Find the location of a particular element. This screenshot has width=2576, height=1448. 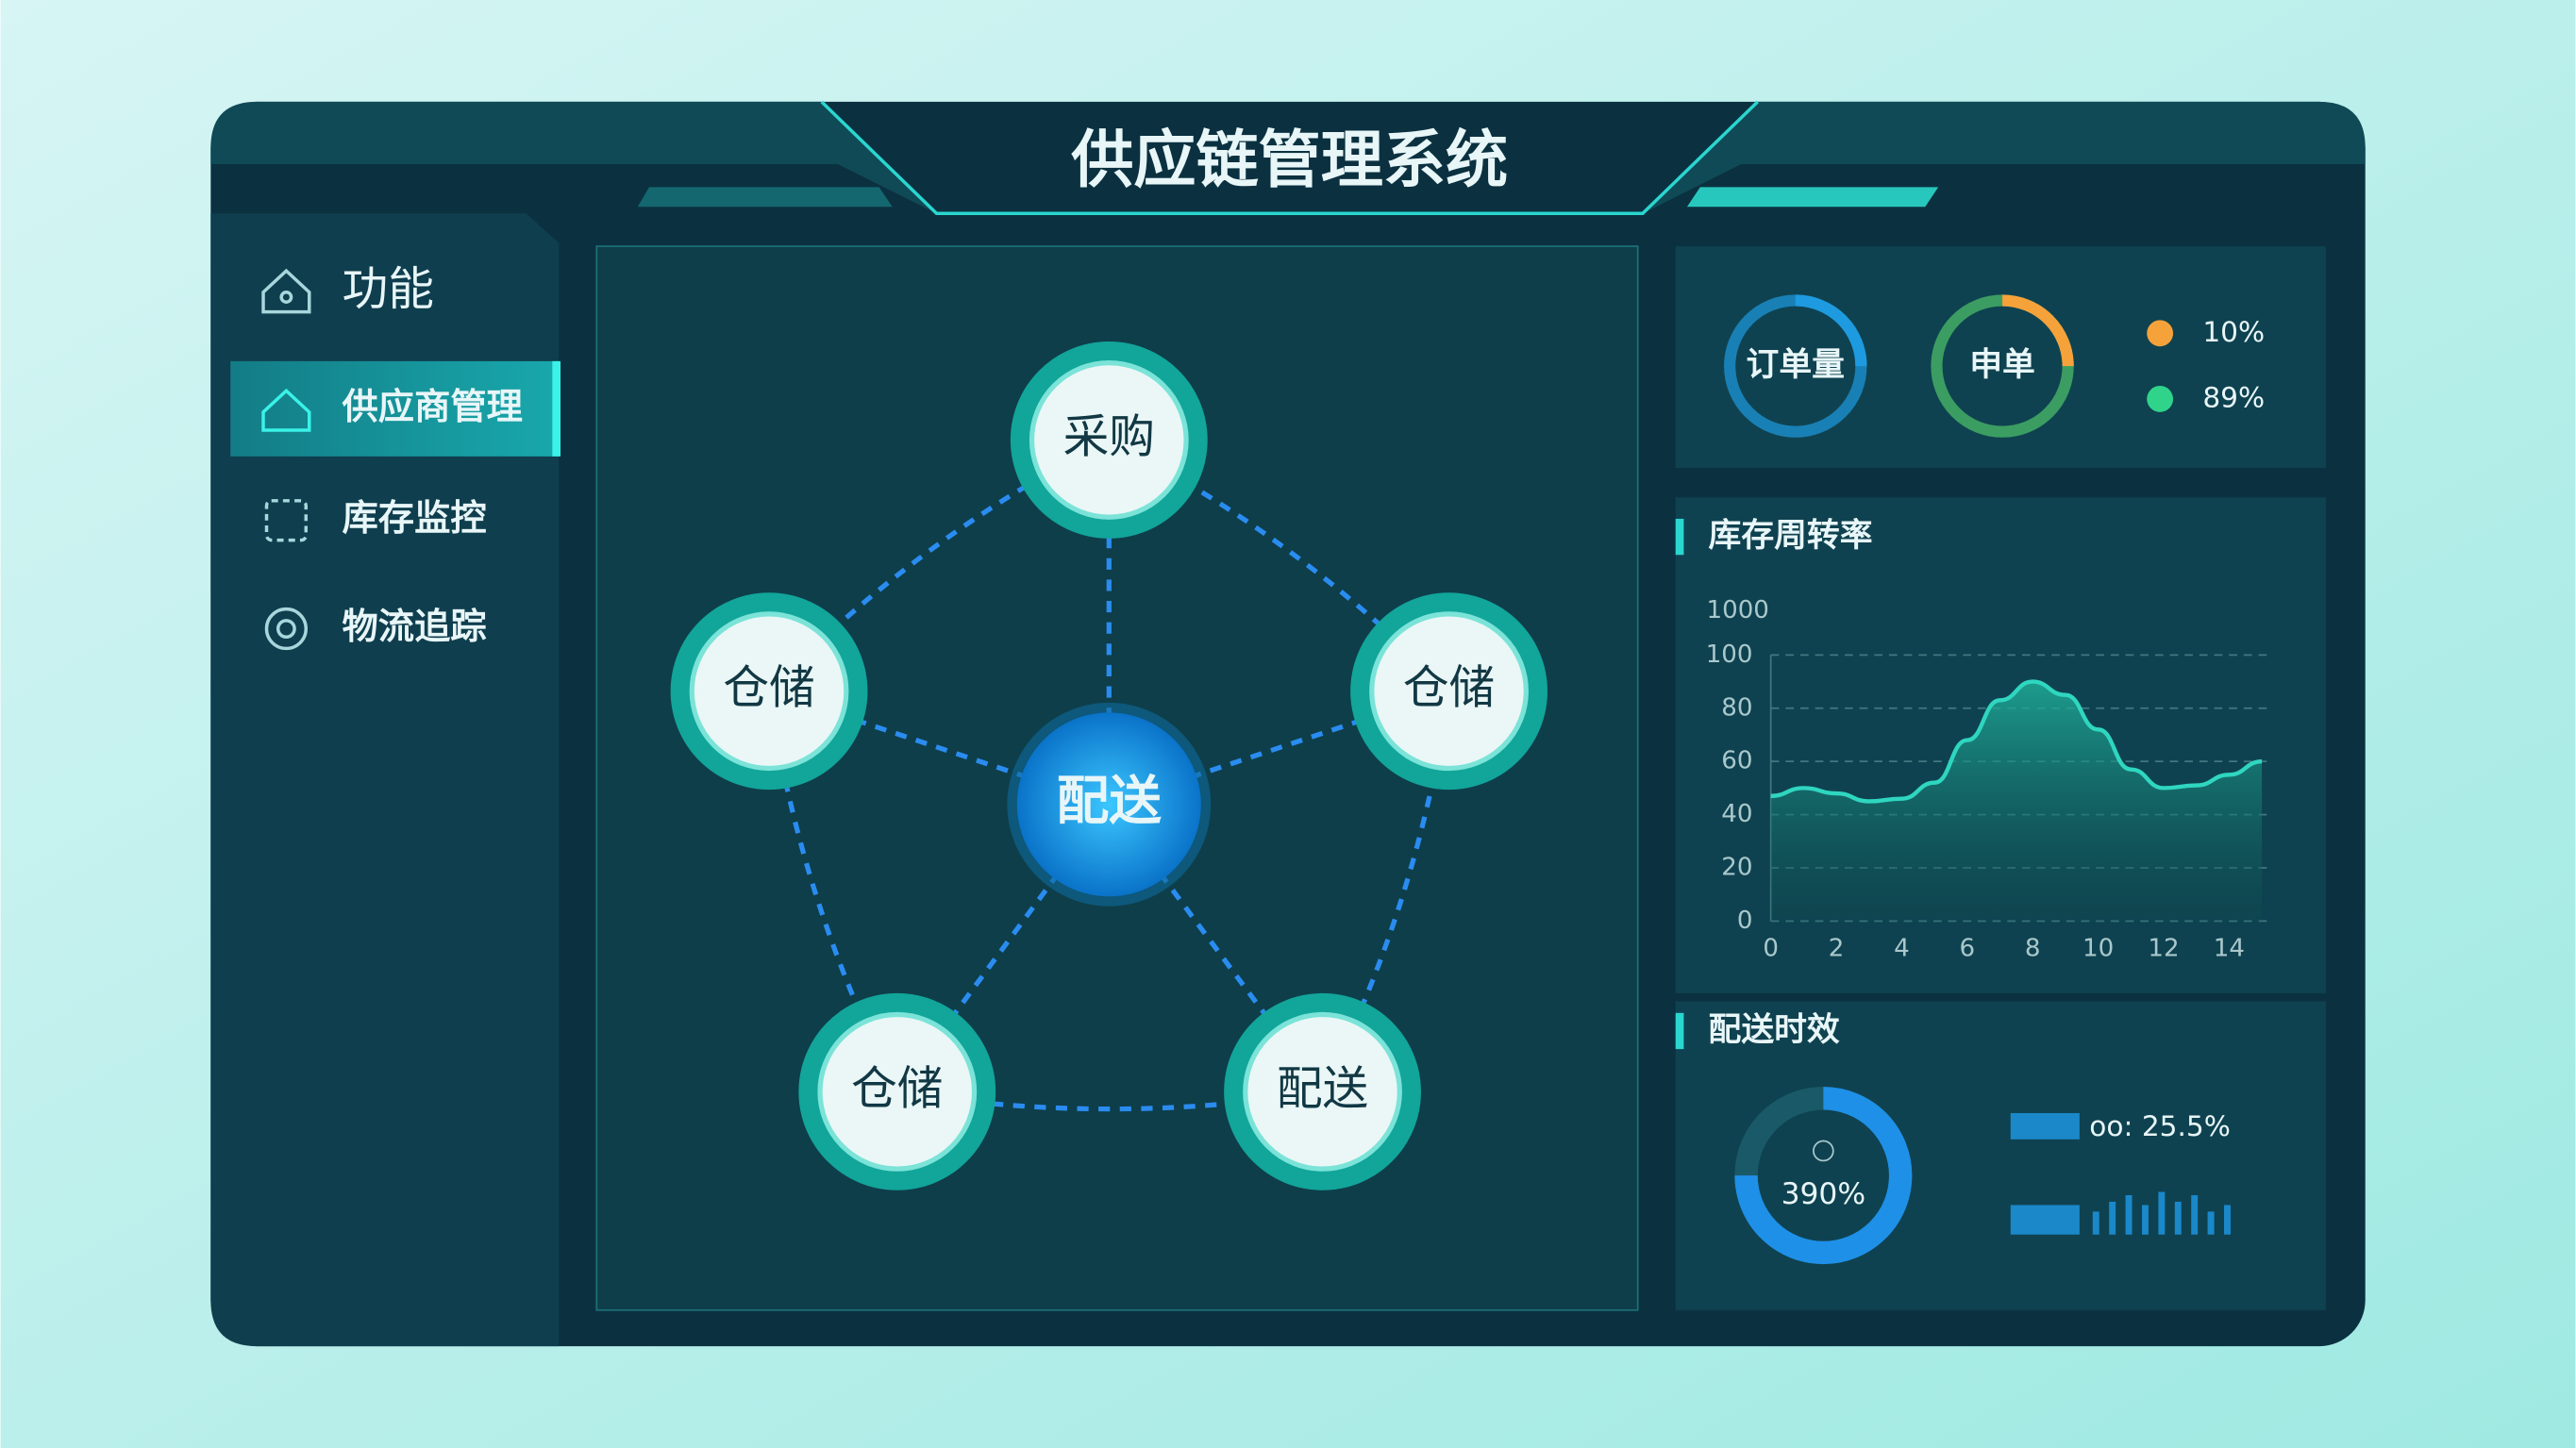

bar-icon is located at coordinates (2045, 1126).